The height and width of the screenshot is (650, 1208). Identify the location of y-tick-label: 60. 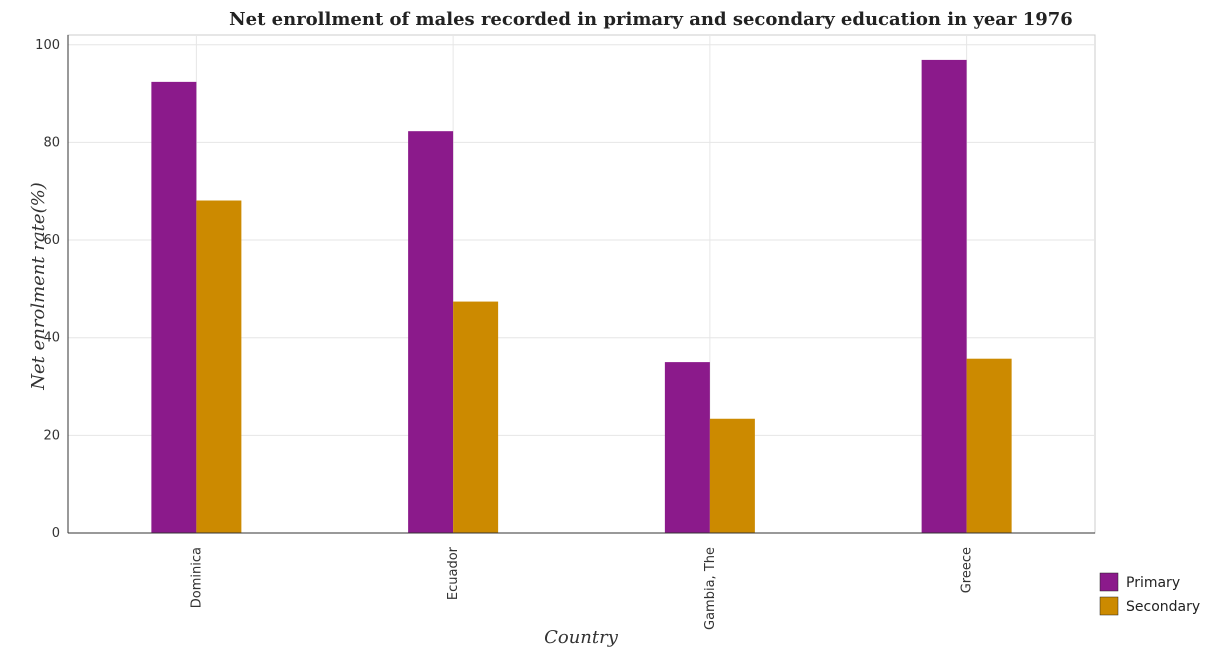
(51, 240).